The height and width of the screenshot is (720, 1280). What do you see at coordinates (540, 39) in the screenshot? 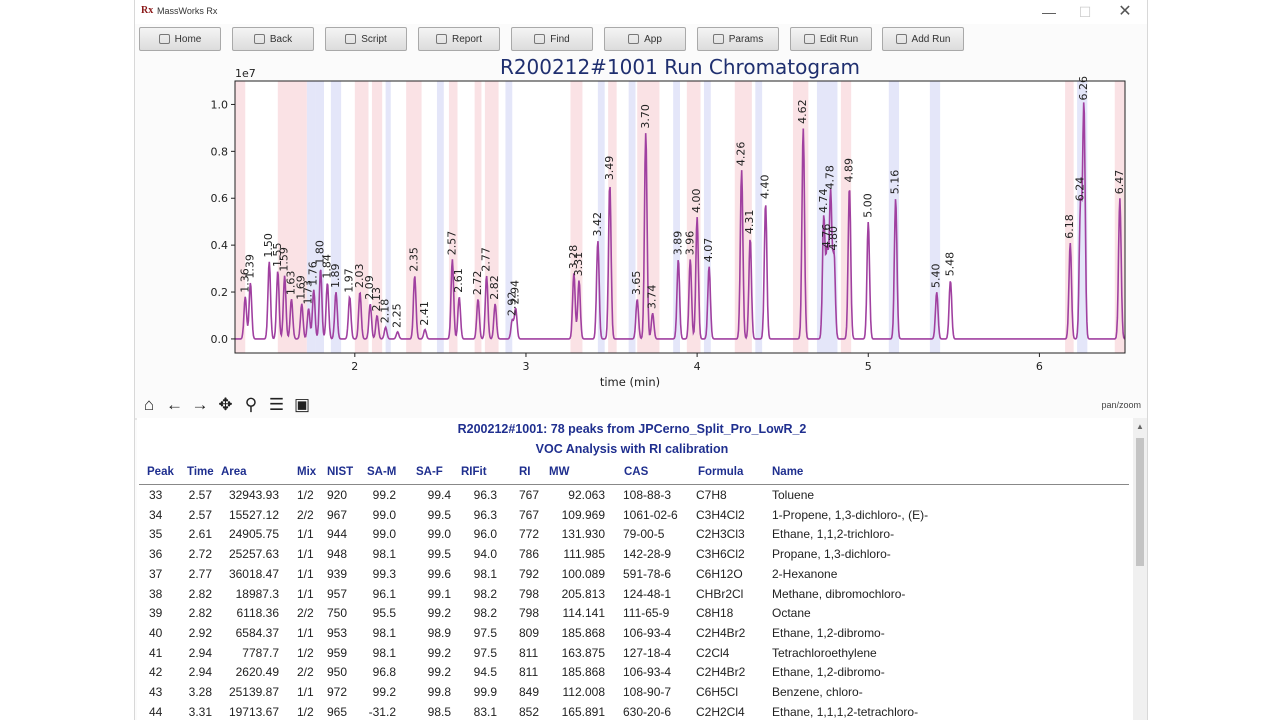
I see `search-icon` at bounding box center [540, 39].